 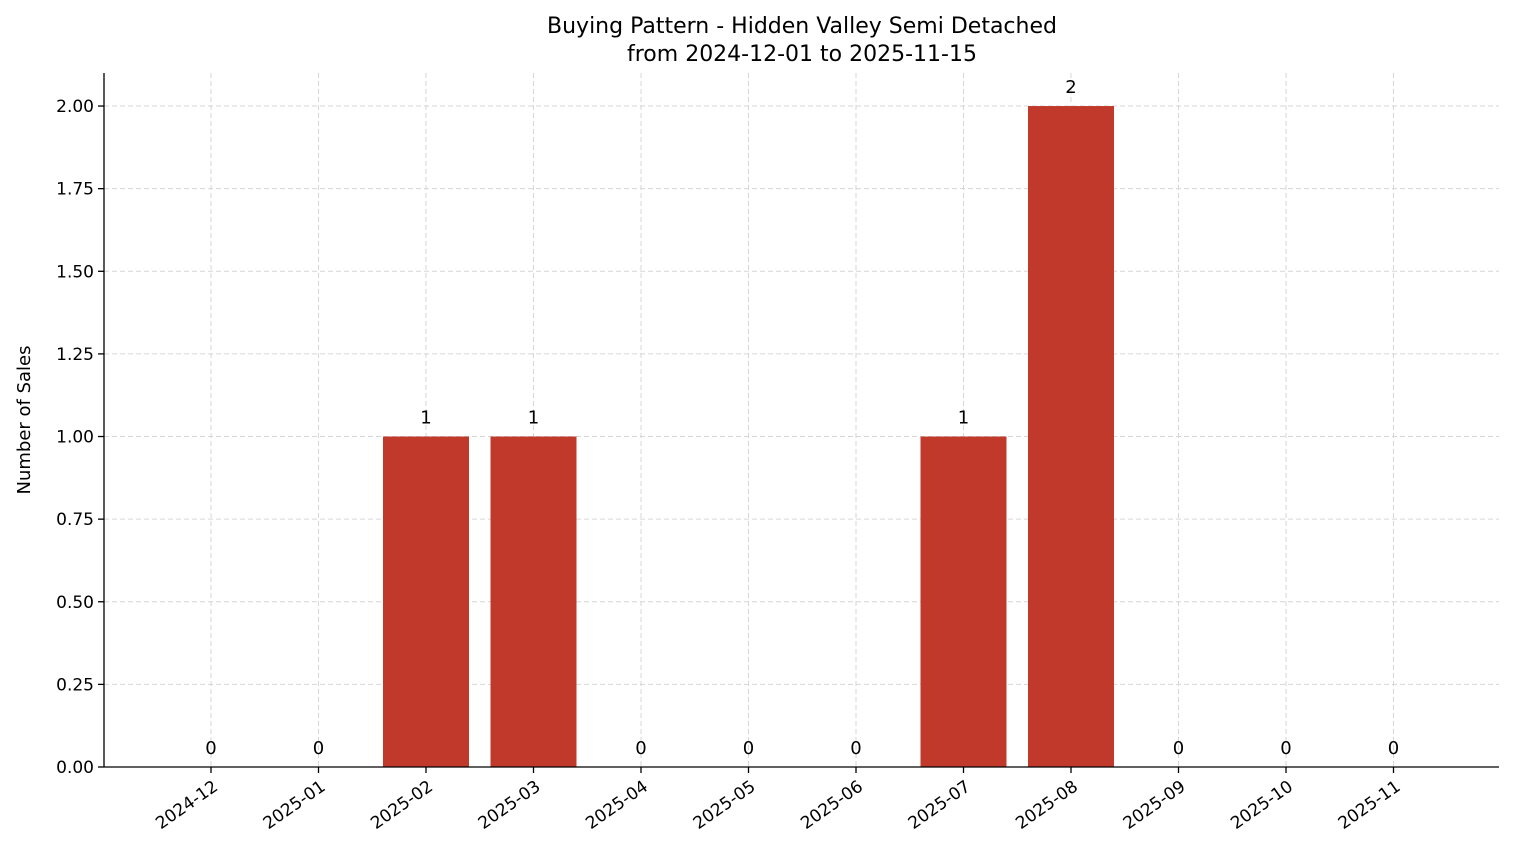 I want to click on y-tick-label: 0.00, so click(x=75, y=768).